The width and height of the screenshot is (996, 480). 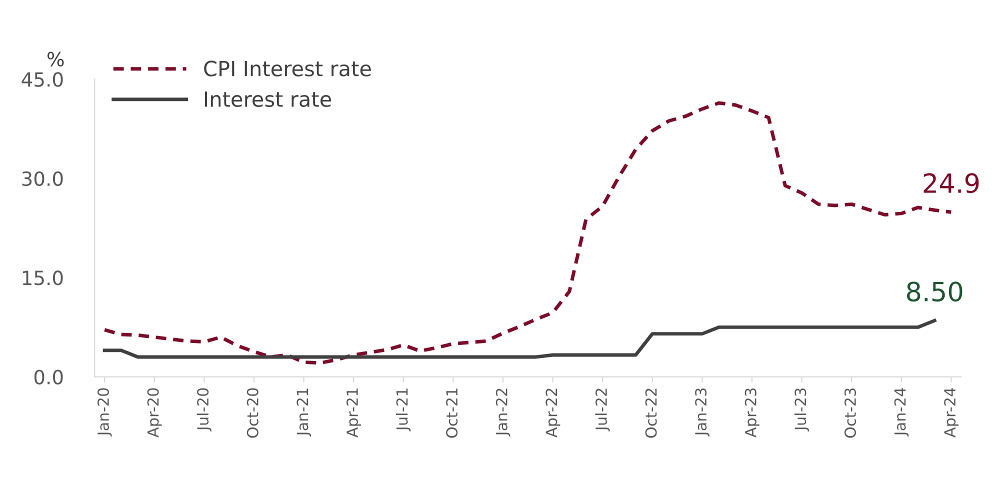 I want to click on x-tick-label: Oct-23, so click(x=850, y=413).